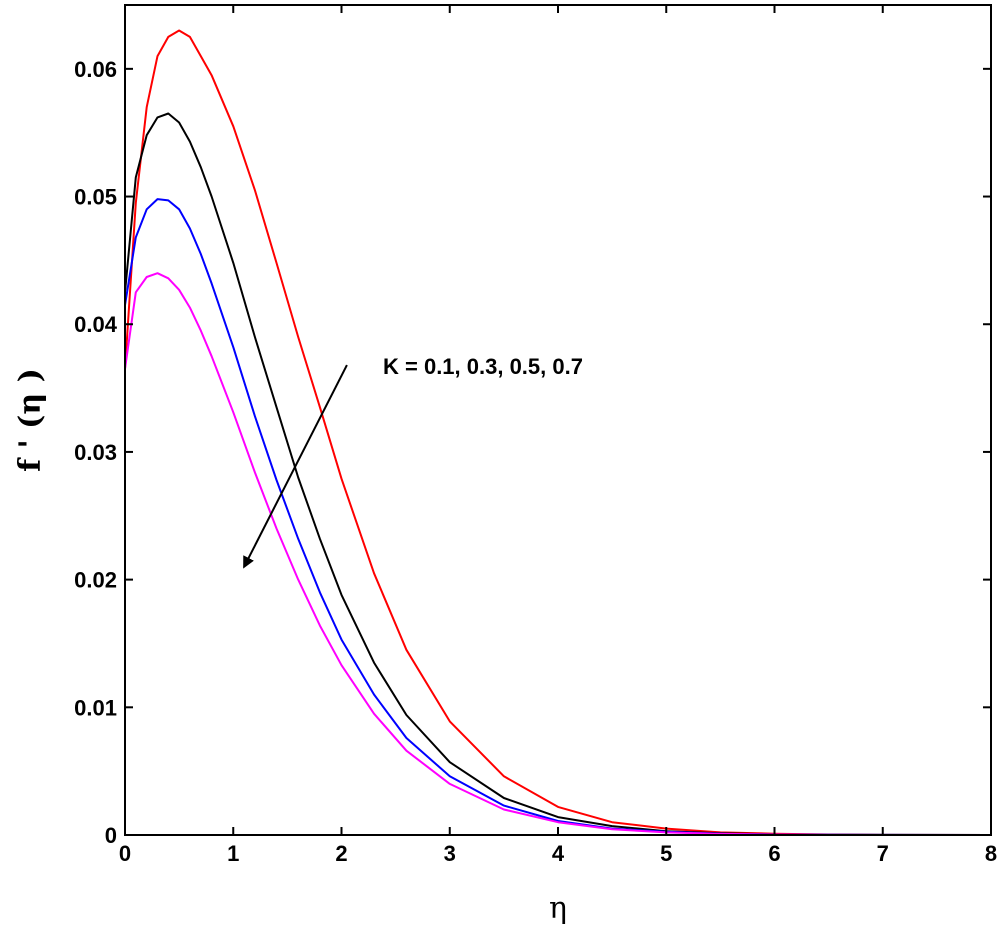 This screenshot has height=936, width=1003. What do you see at coordinates (558, 908) in the screenshot?
I see `x-axis-title: η` at bounding box center [558, 908].